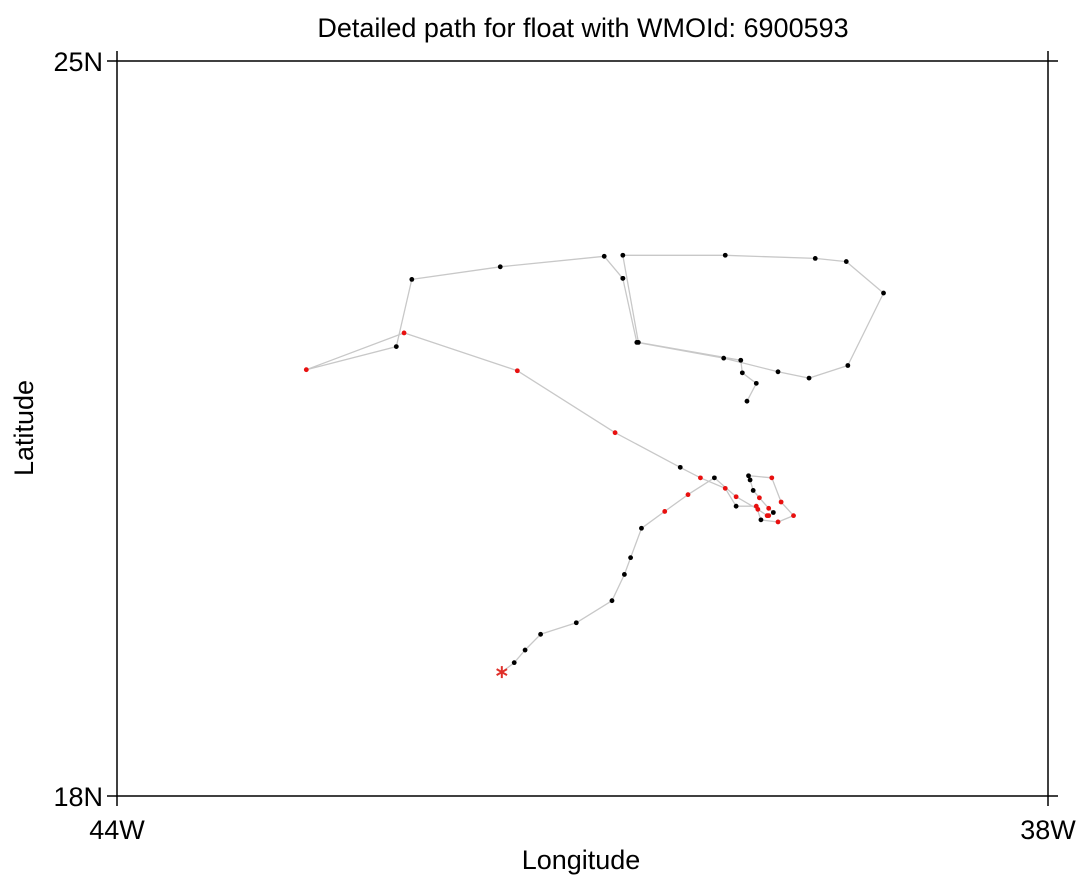 The image size is (1085, 881). I want to click on x-tick-label: 38W, so click(1048, 830).